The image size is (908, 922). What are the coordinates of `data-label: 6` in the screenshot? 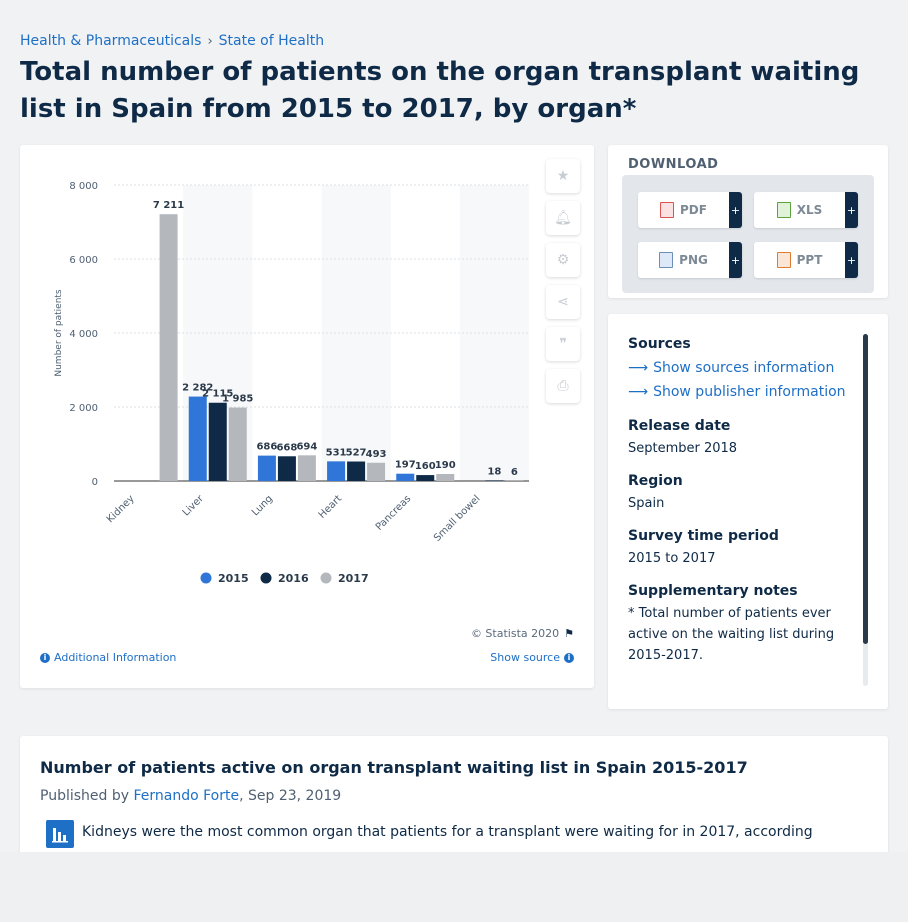 It's located at (514, 472).